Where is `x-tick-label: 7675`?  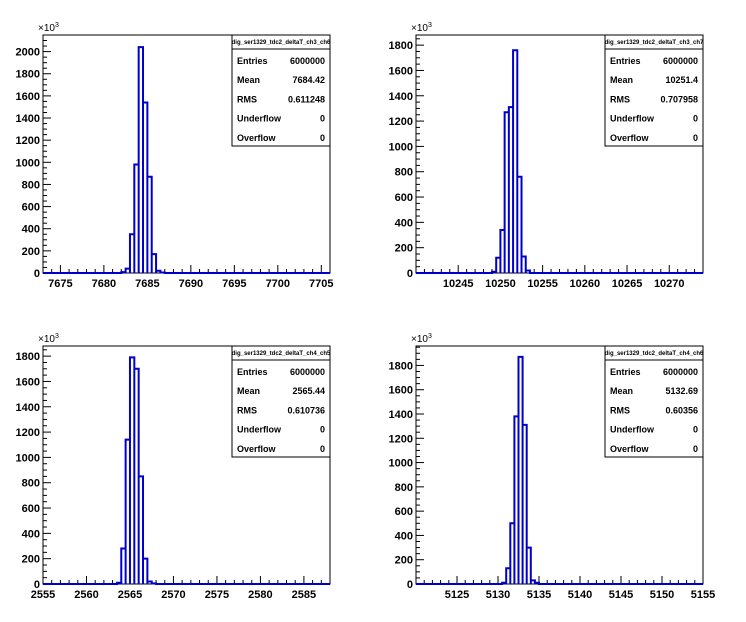 x-tick-label: 7675 is located at coordinates (60, 284).